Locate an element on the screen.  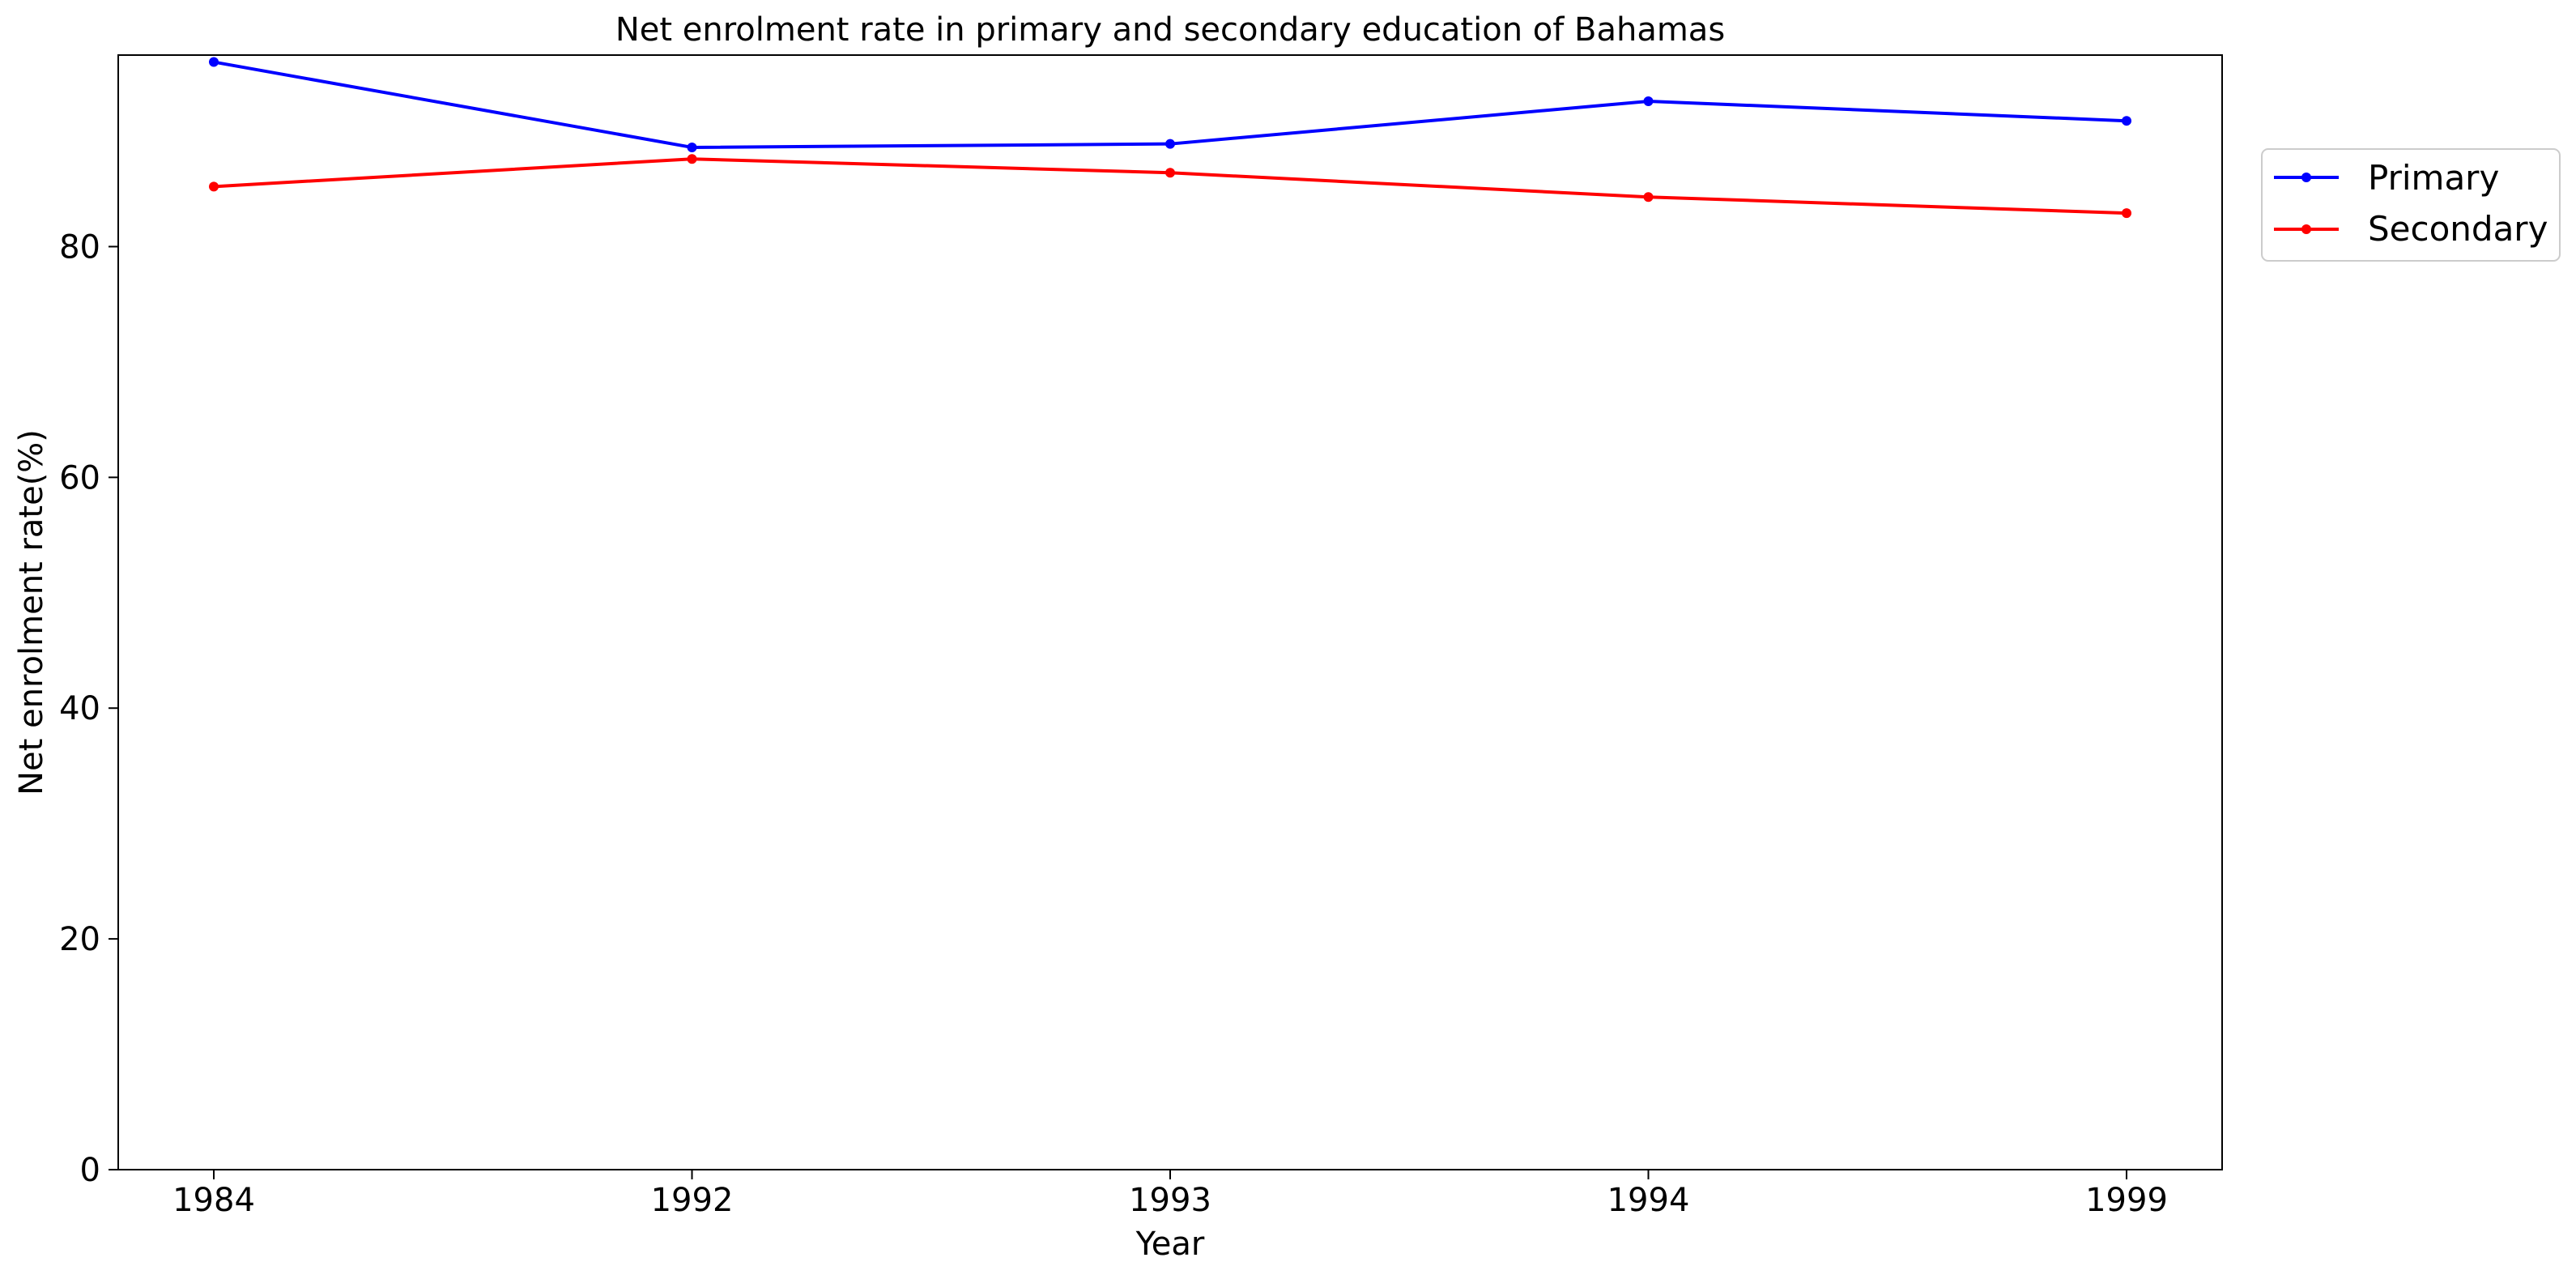
y-tick-label: 80 is located at coordinates (79, 247).